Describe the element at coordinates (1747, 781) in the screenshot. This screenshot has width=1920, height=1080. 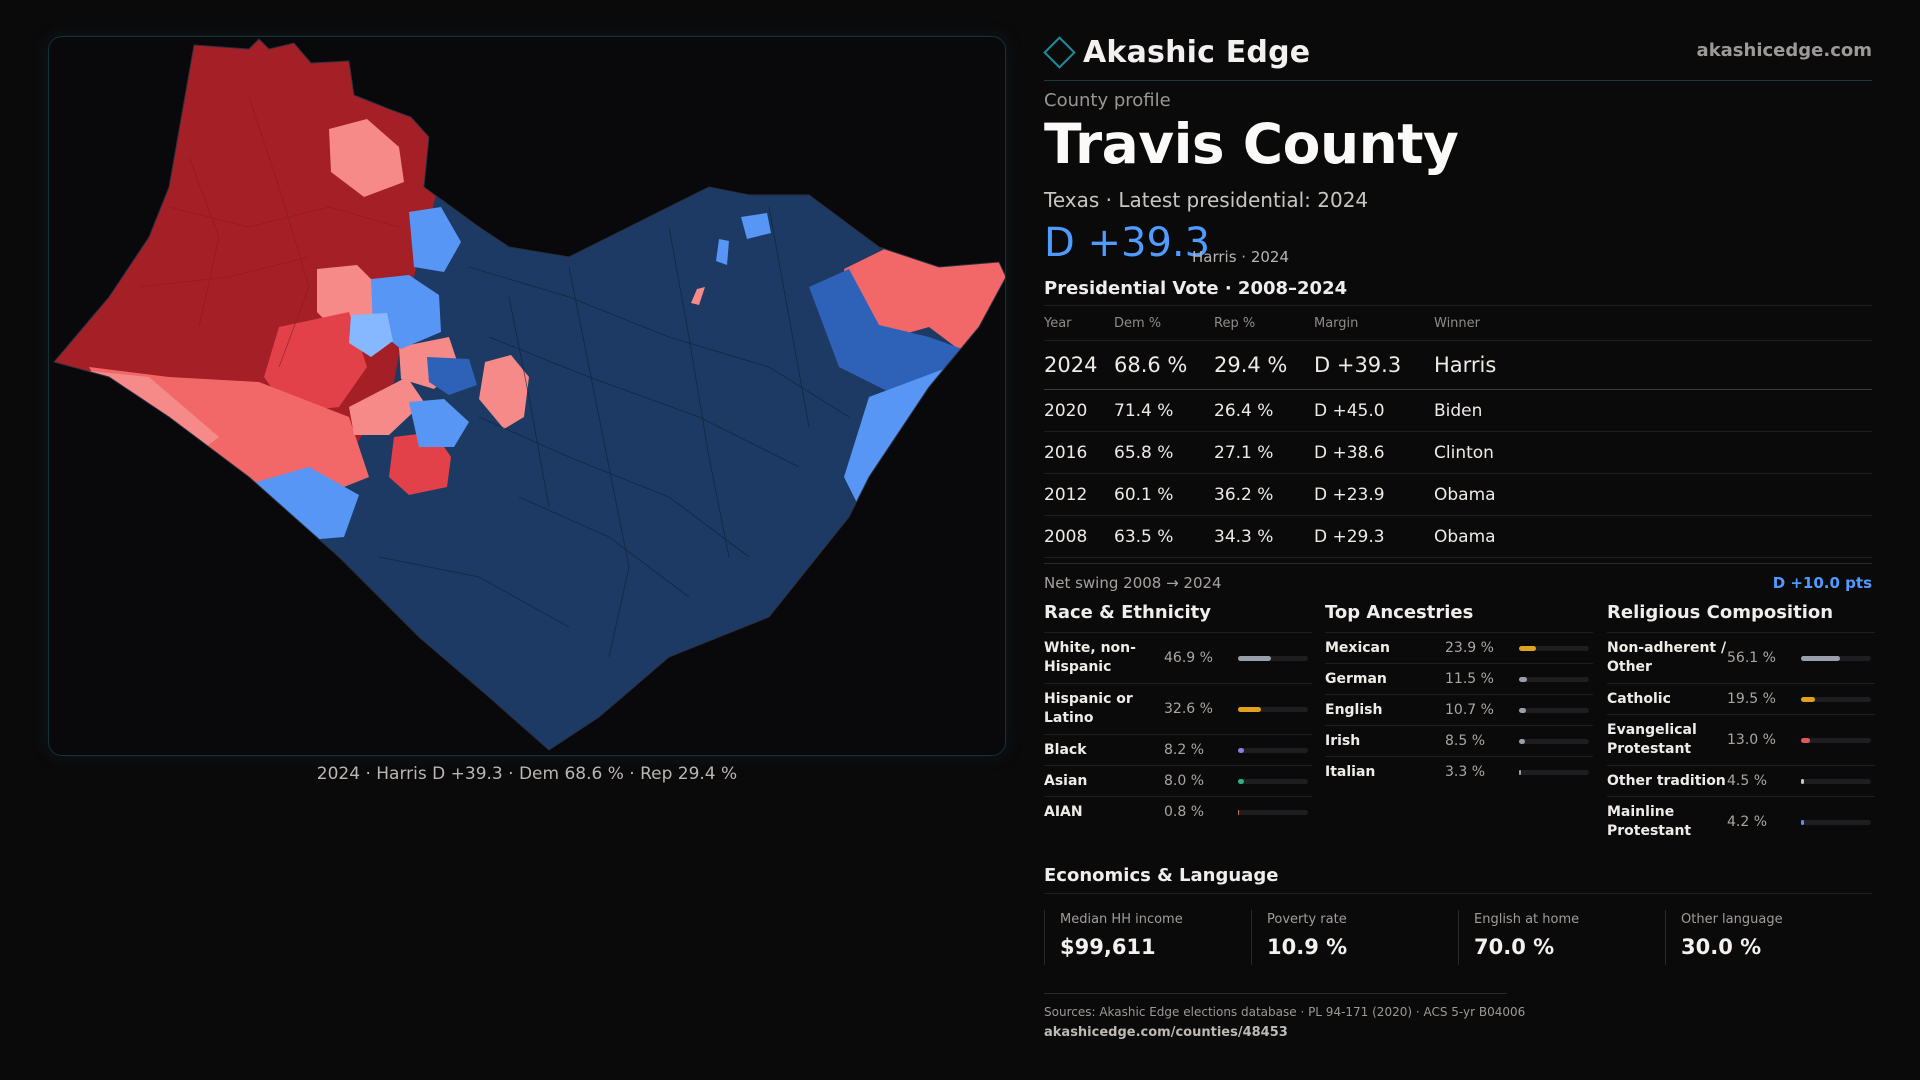
I see `demo-value: 4.5 %` at that location.